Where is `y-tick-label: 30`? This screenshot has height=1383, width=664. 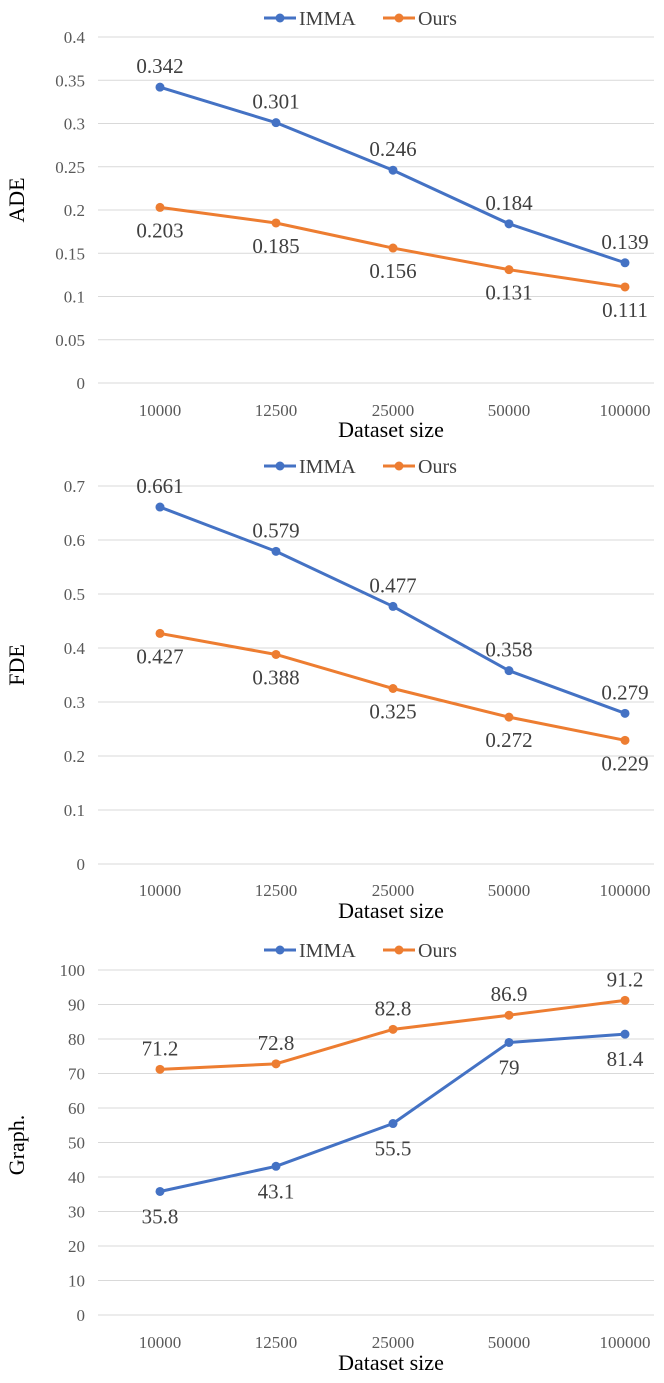 y-tick-label: 30 is located at coordinates (76, 1212).